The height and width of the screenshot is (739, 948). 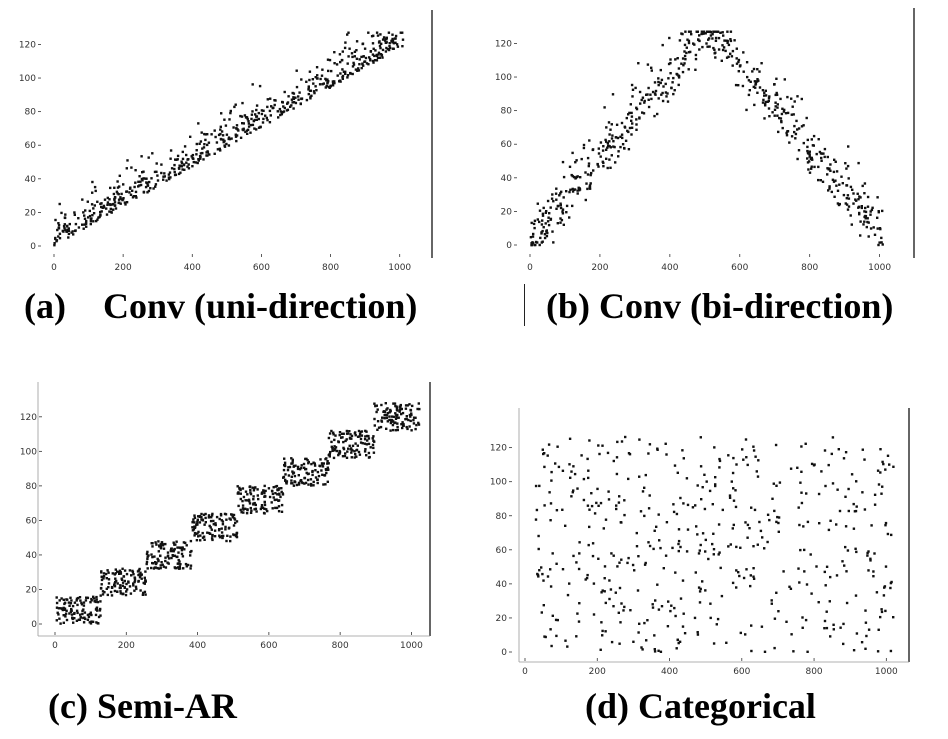 What do you see at coordinates (33, 247) in the screenshot?
I see `y-tick-label: 0` at bounding box center [33, 247].